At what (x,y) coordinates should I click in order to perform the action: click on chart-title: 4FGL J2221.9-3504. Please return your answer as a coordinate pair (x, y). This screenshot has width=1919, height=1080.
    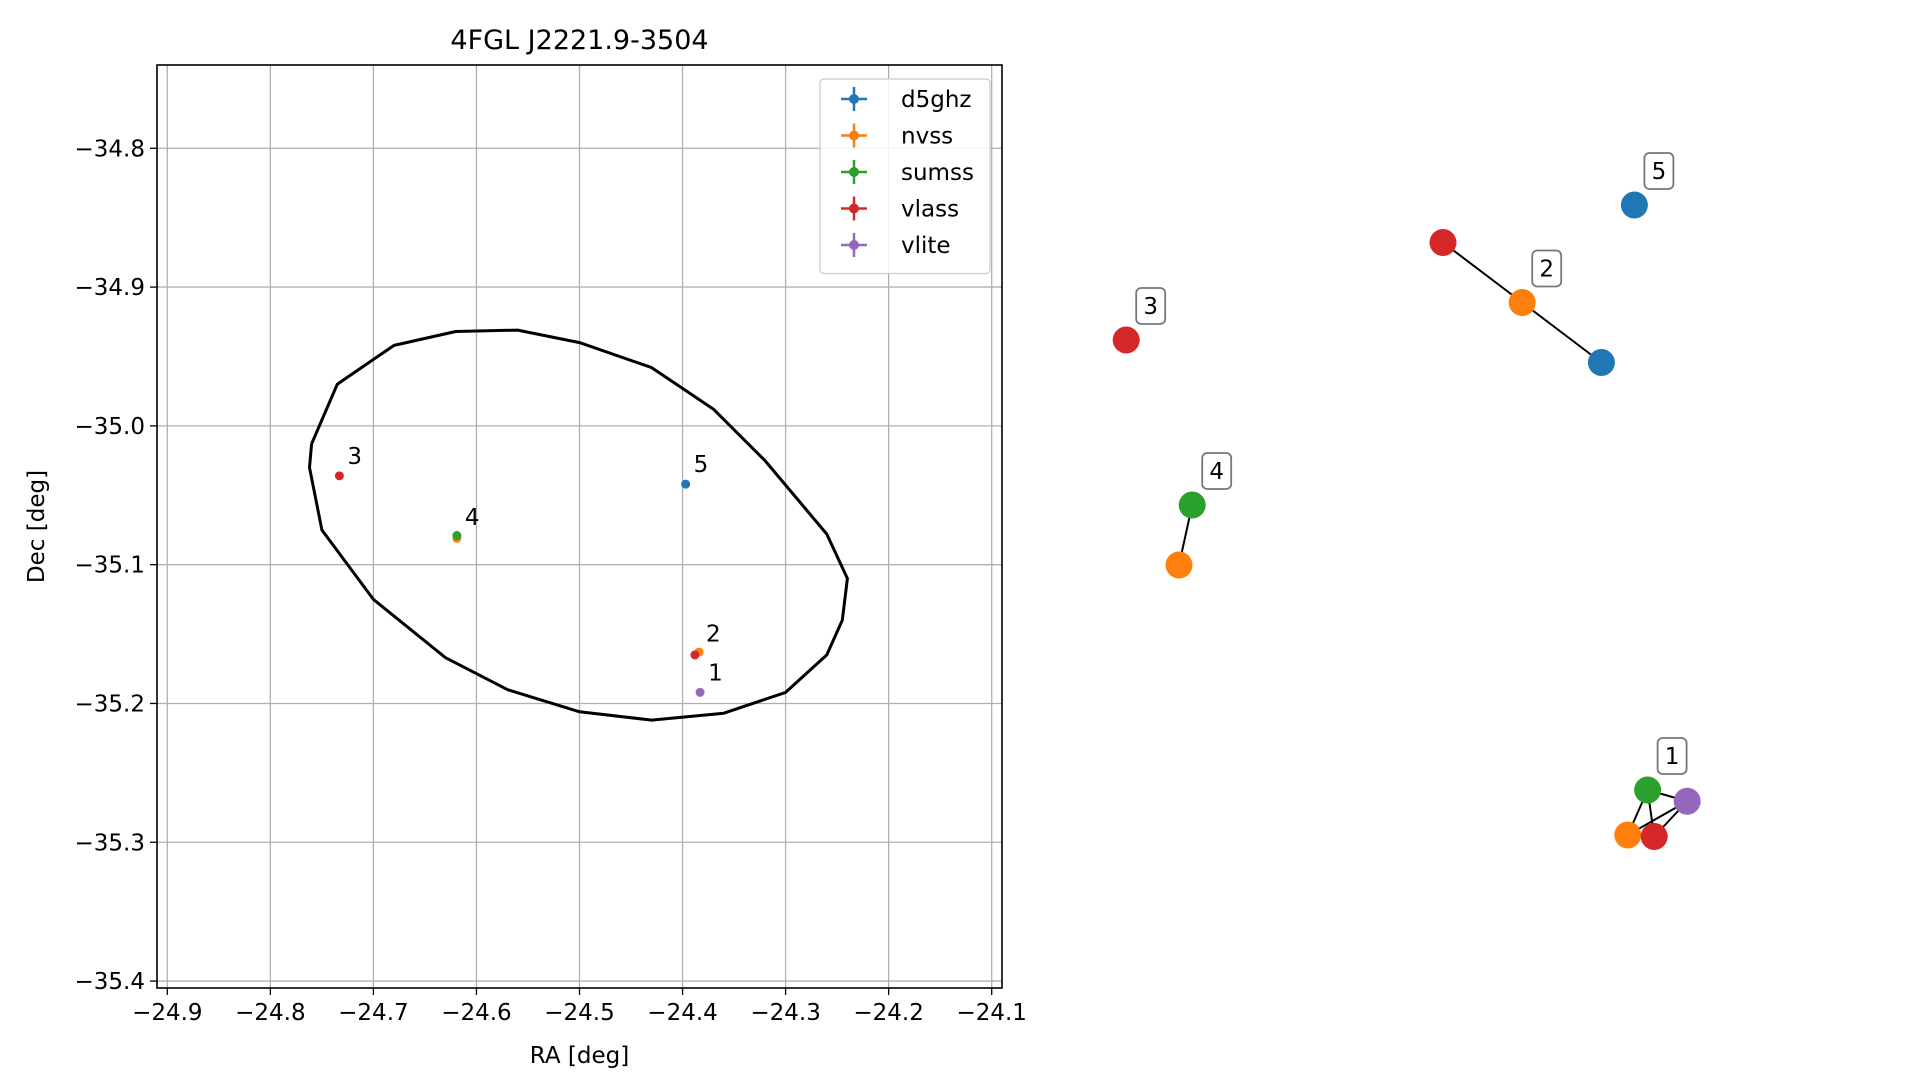
    Looking at the image, I should click on (579, 40).